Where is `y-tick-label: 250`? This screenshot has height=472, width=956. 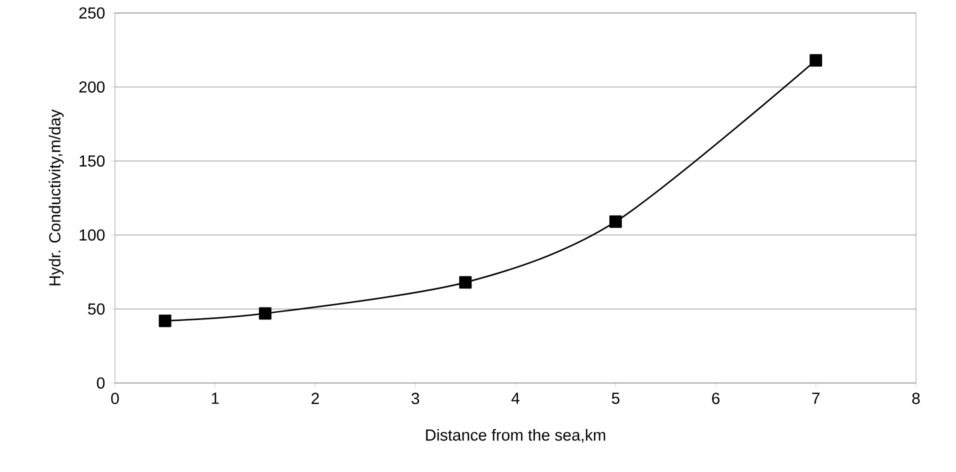 y-tick-label: 250 is located at coordinates (92, 13).